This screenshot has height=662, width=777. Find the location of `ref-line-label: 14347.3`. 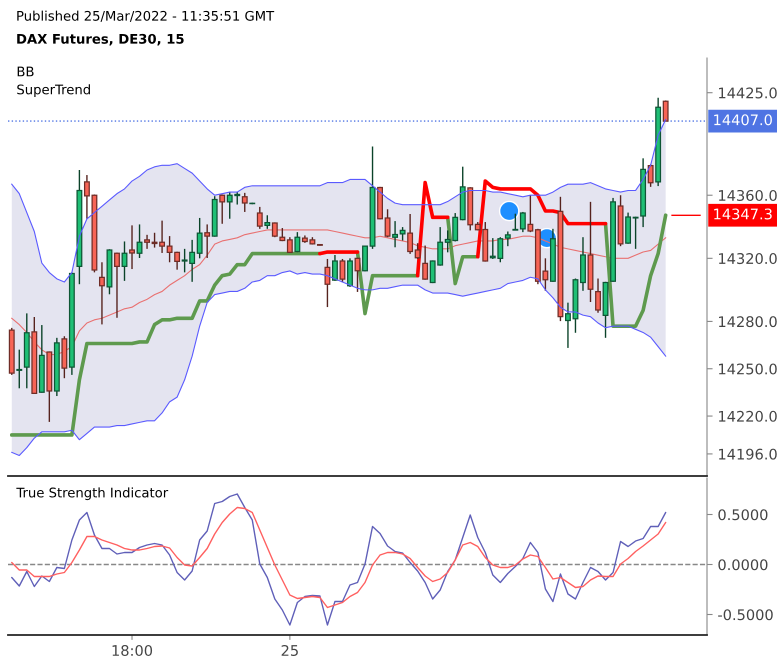

ref-line-label: 14347.3 is located at coordinates (743, 214).